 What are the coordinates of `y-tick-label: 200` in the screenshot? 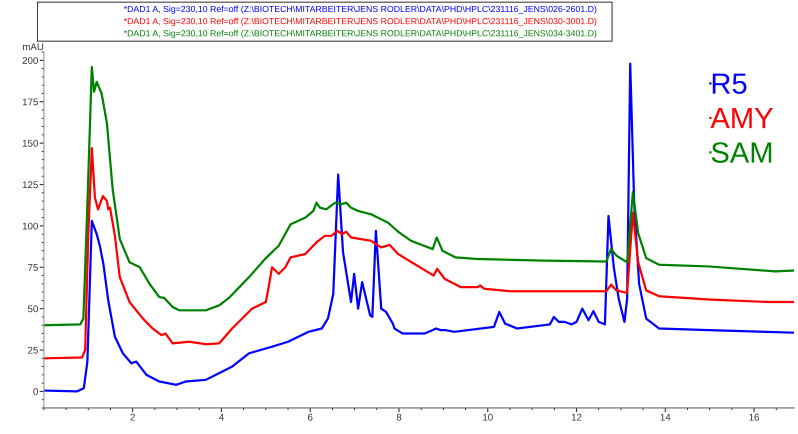 It's located at (30, 60).